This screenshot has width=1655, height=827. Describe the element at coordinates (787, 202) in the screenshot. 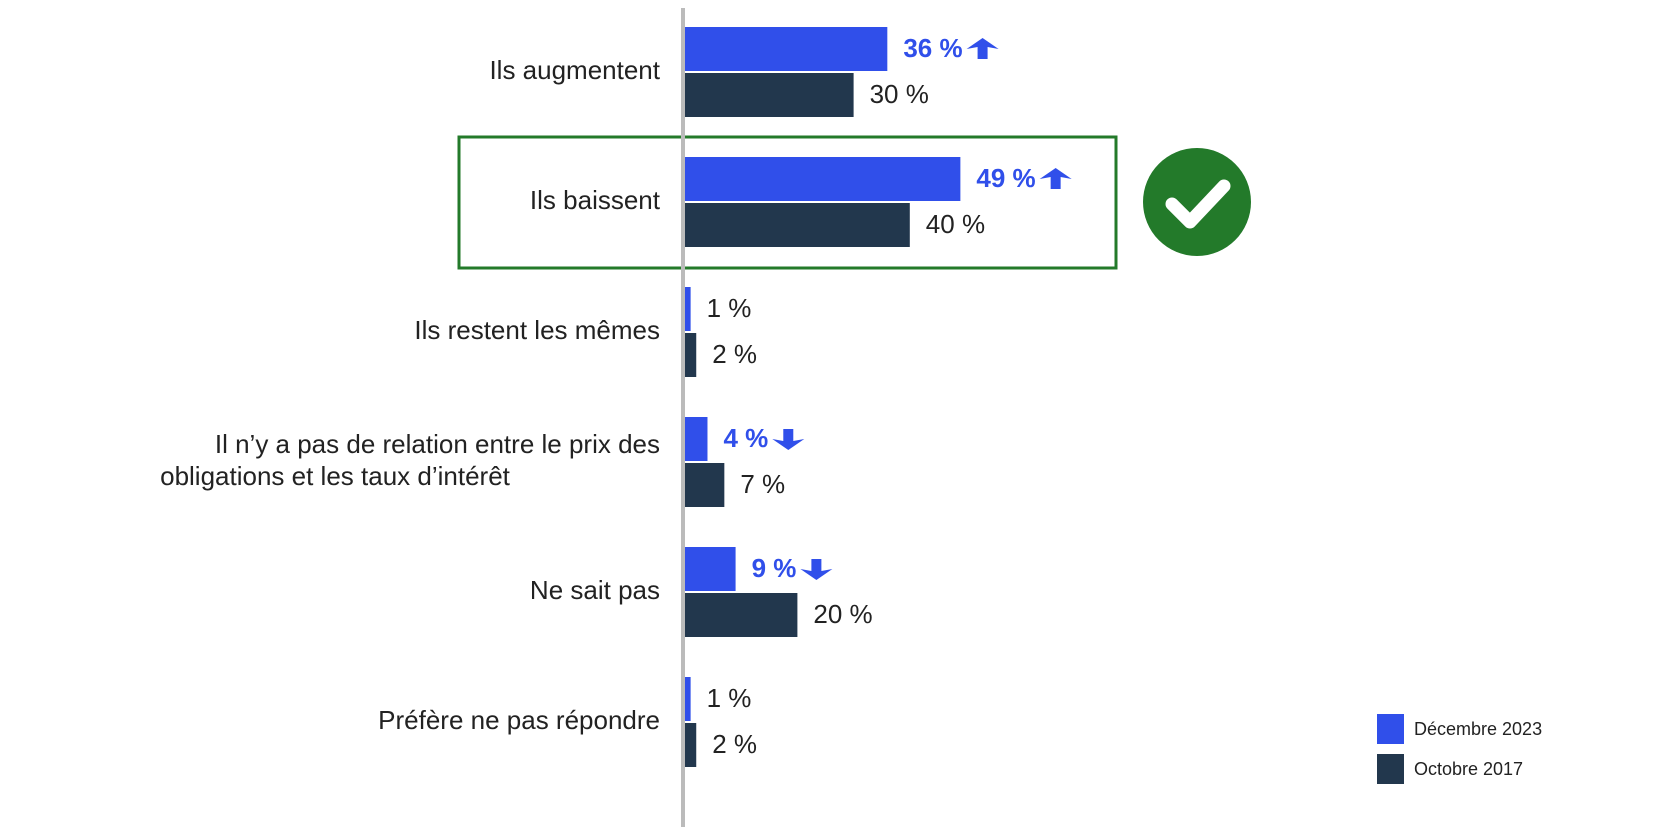

I see `highlight-box` at that location.